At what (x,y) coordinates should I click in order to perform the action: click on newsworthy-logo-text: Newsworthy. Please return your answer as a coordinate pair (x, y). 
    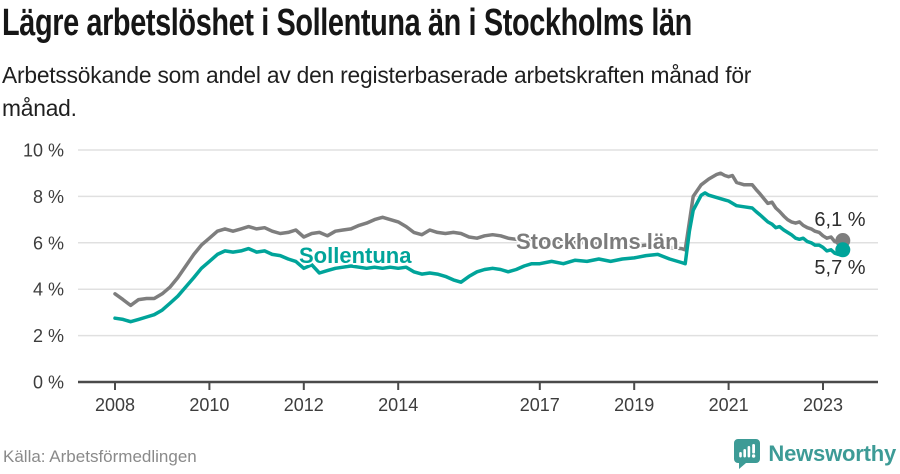
    Looking at the image, I should click on (832, 453).